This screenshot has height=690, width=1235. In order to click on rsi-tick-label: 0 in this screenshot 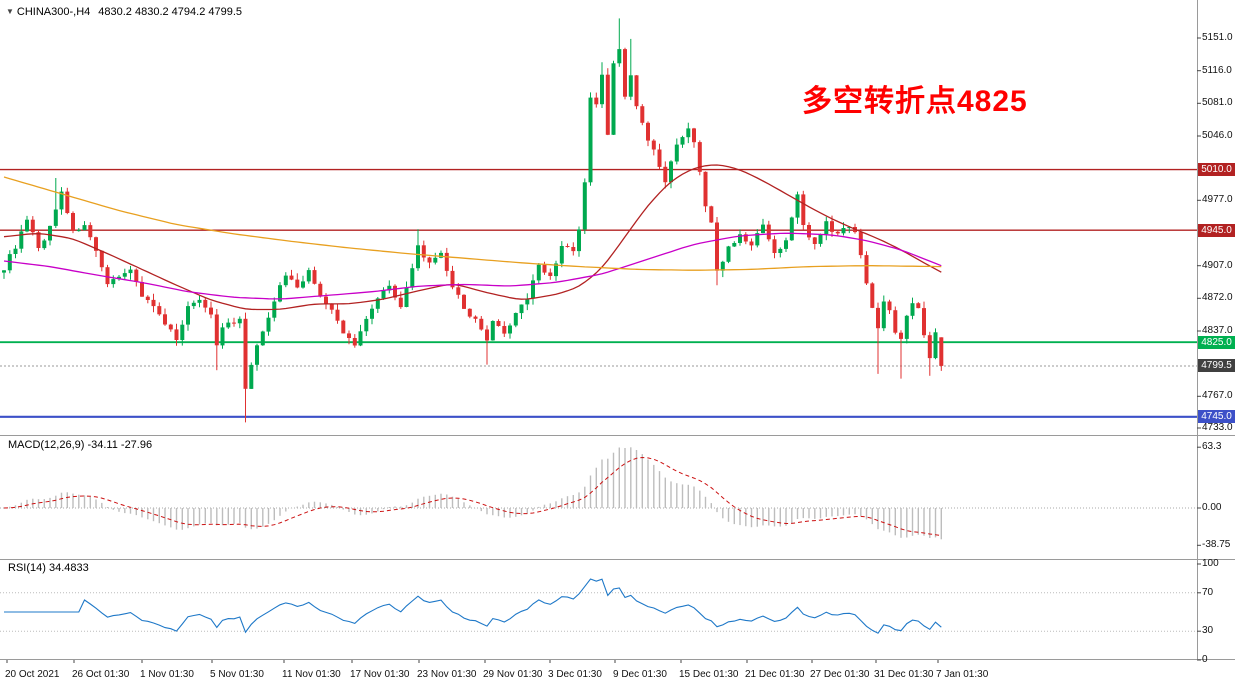, I will do `click(1205, 659)`.